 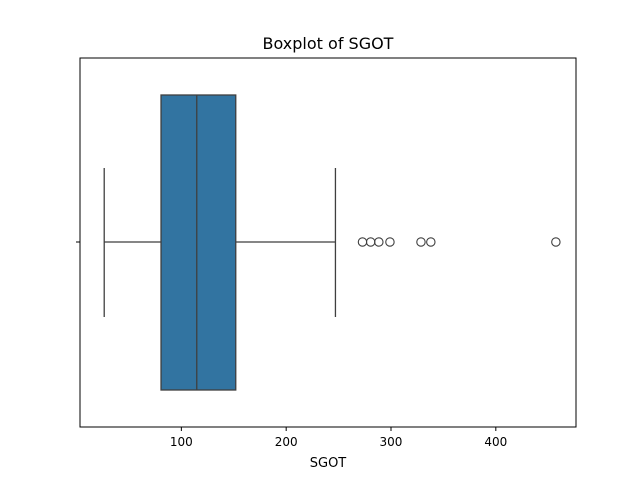 I want to click on x-axis-label: SGOT, so click(x=328, y=463).